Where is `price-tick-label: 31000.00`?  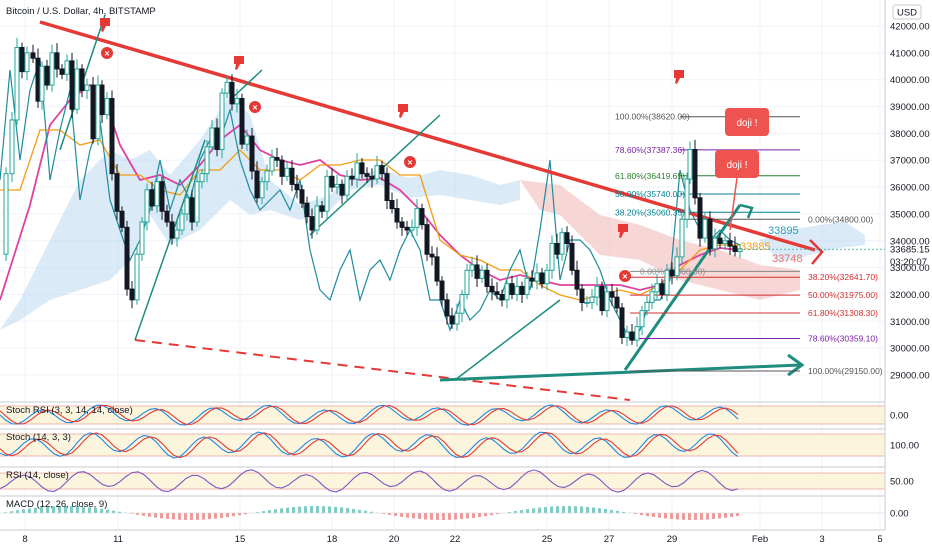 price-tick-label: 31000.00 is located at coordinates (910, 322).